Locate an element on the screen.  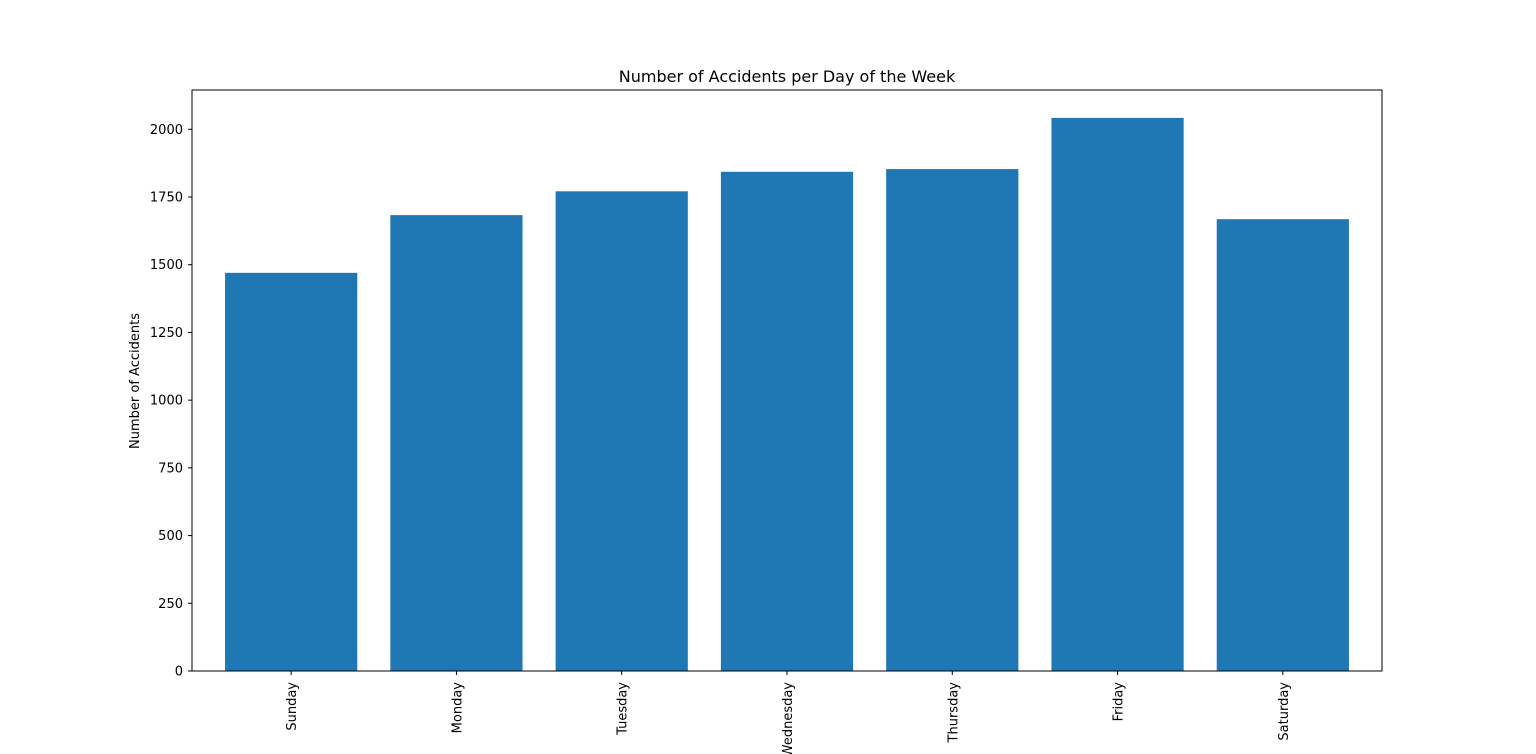
y-tick-label: 250 is located at coordinates (170, 604).